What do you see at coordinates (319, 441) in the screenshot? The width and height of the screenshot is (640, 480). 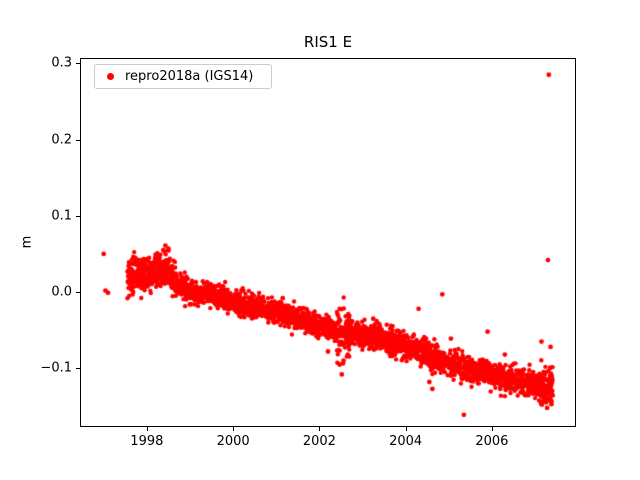 I see `x-tick-label: 2002` at bounding box center [319, 441].